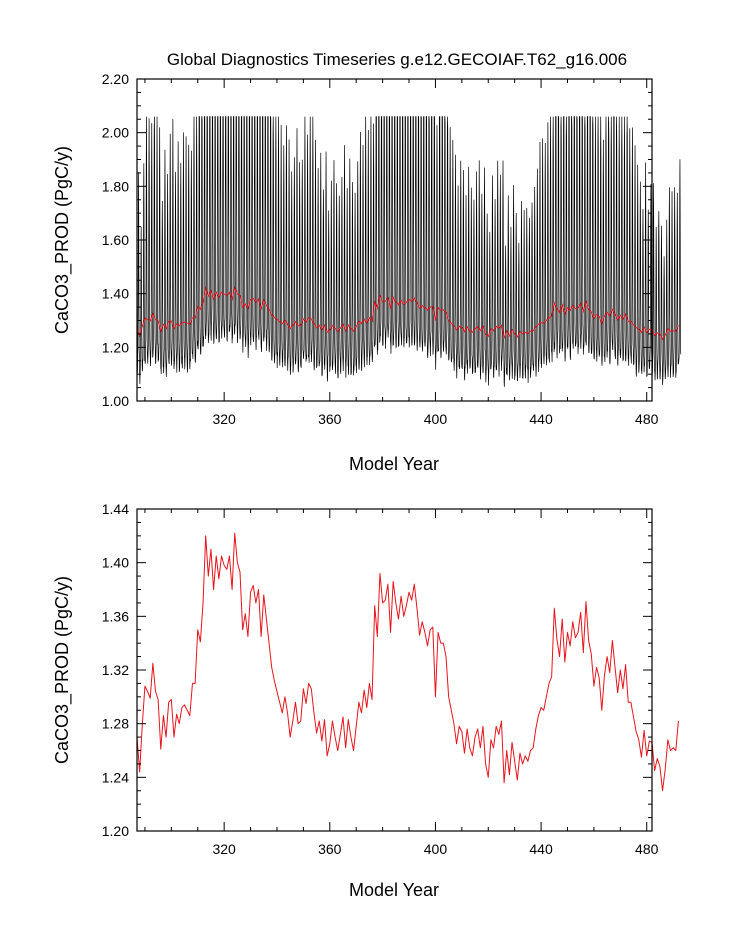  I want to click on top-y-tick-label: 1.40, so click(115, 294).